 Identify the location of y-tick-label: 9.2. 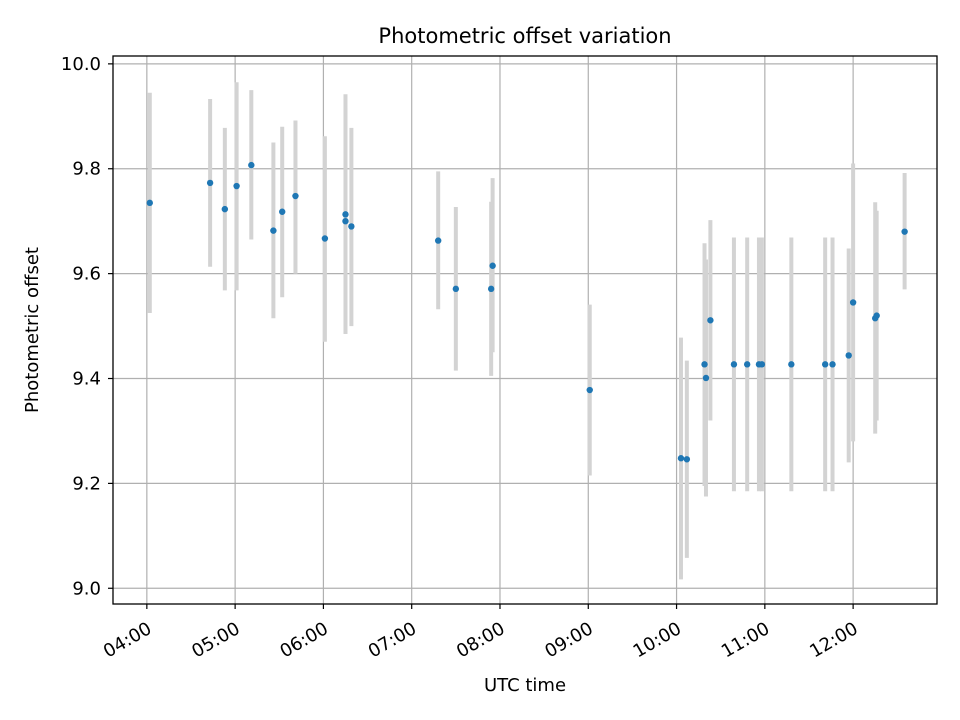
(86, 483).